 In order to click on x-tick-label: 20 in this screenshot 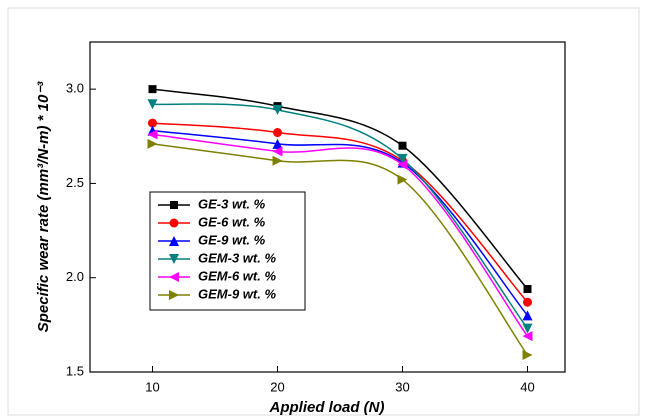, I will do `click(277, 386)`.